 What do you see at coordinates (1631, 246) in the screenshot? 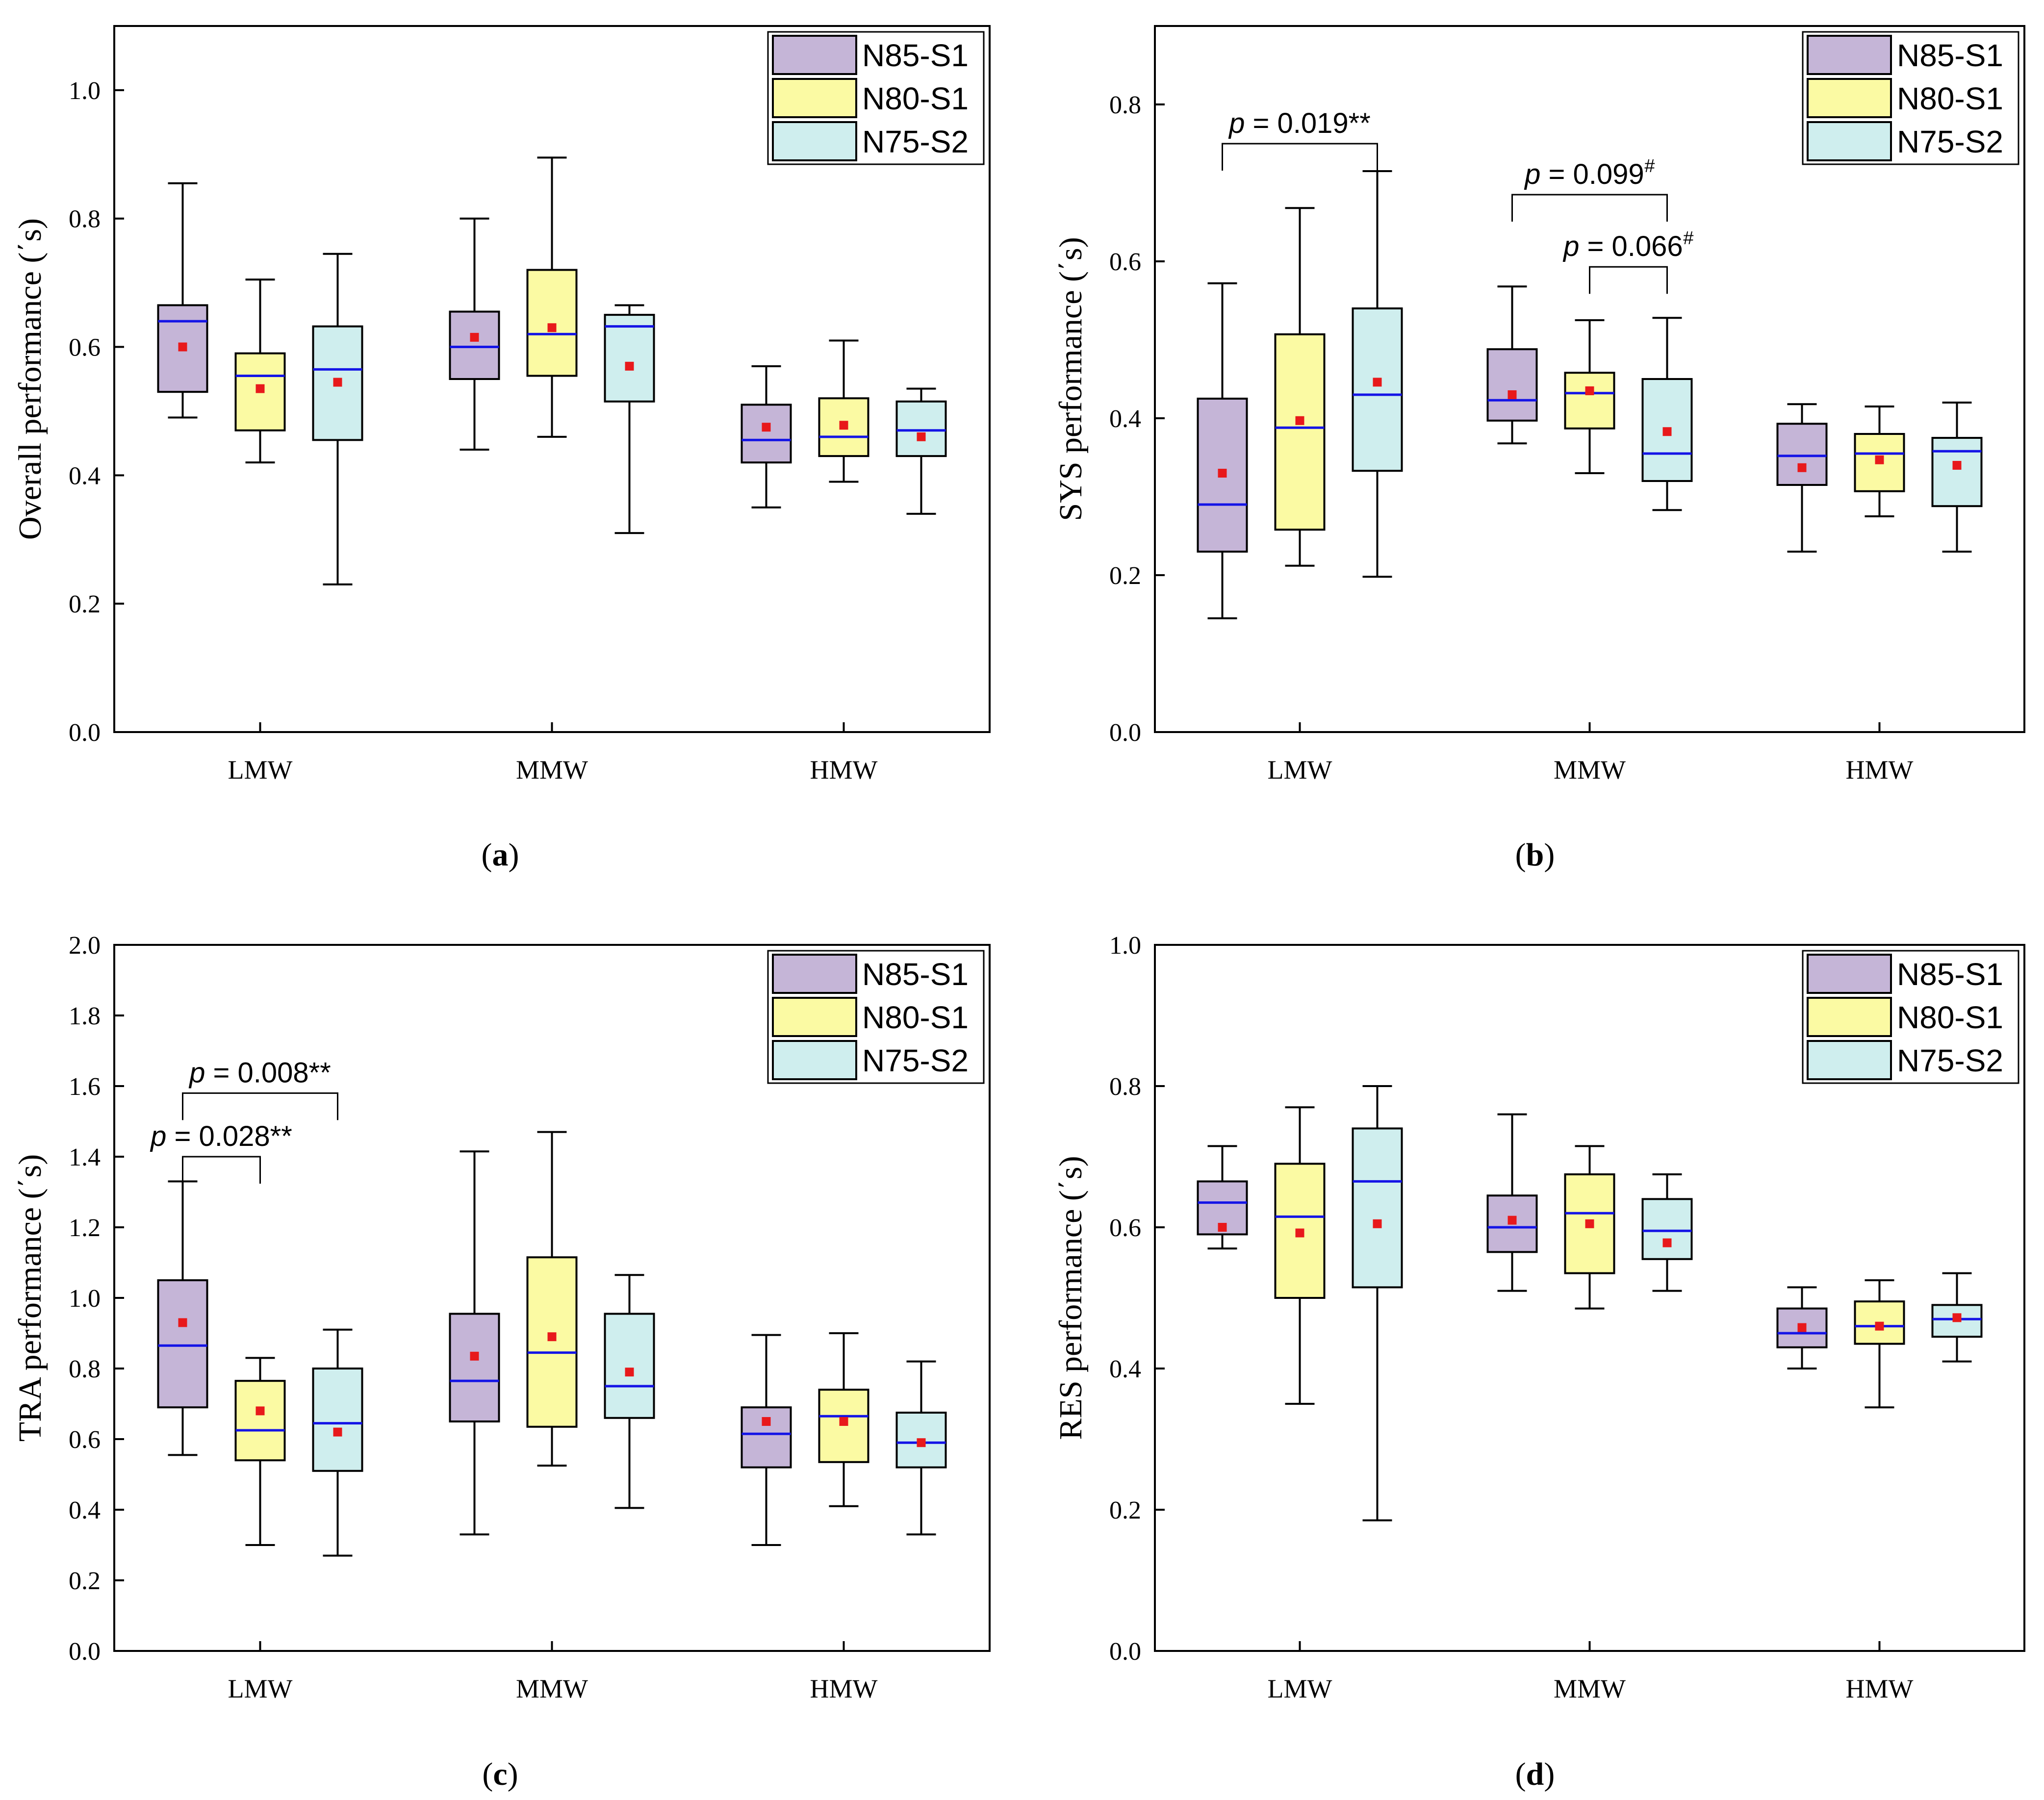
I see `p-value: = 0.066` at bounding box center [1631, 246].